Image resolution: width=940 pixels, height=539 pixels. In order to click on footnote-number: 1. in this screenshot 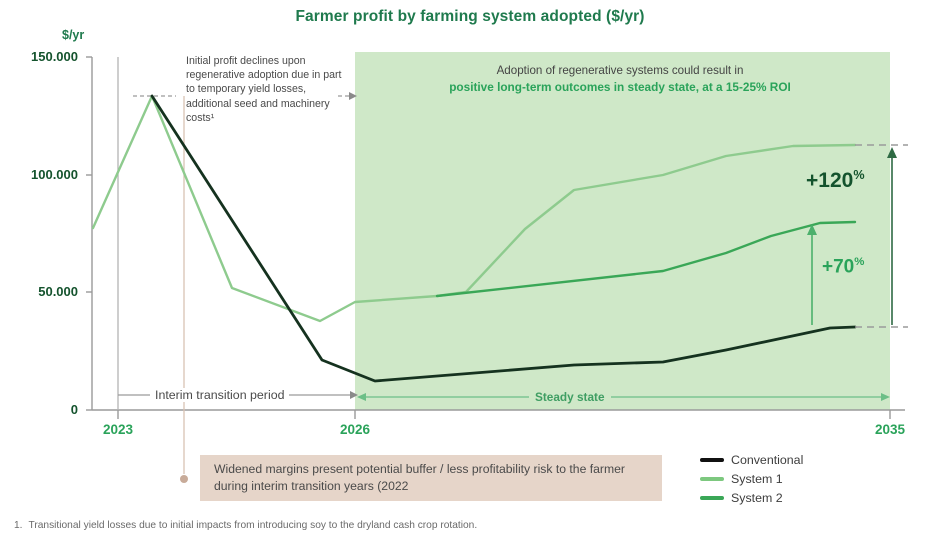, I will do `click(18, 525)`.